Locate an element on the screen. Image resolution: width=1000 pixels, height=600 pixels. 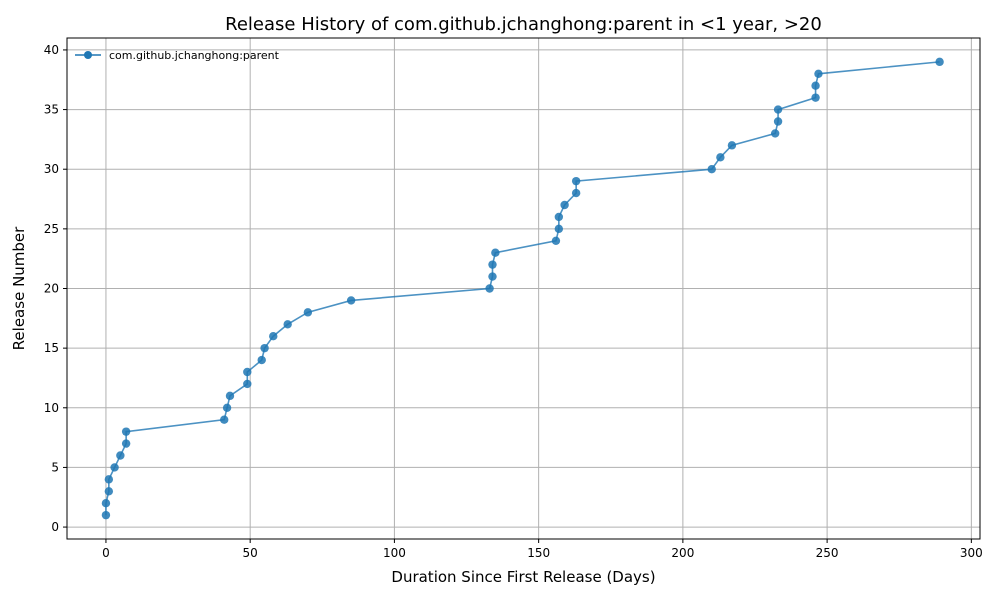
y-tick-label: 15 is located at coordinates (51, 348).